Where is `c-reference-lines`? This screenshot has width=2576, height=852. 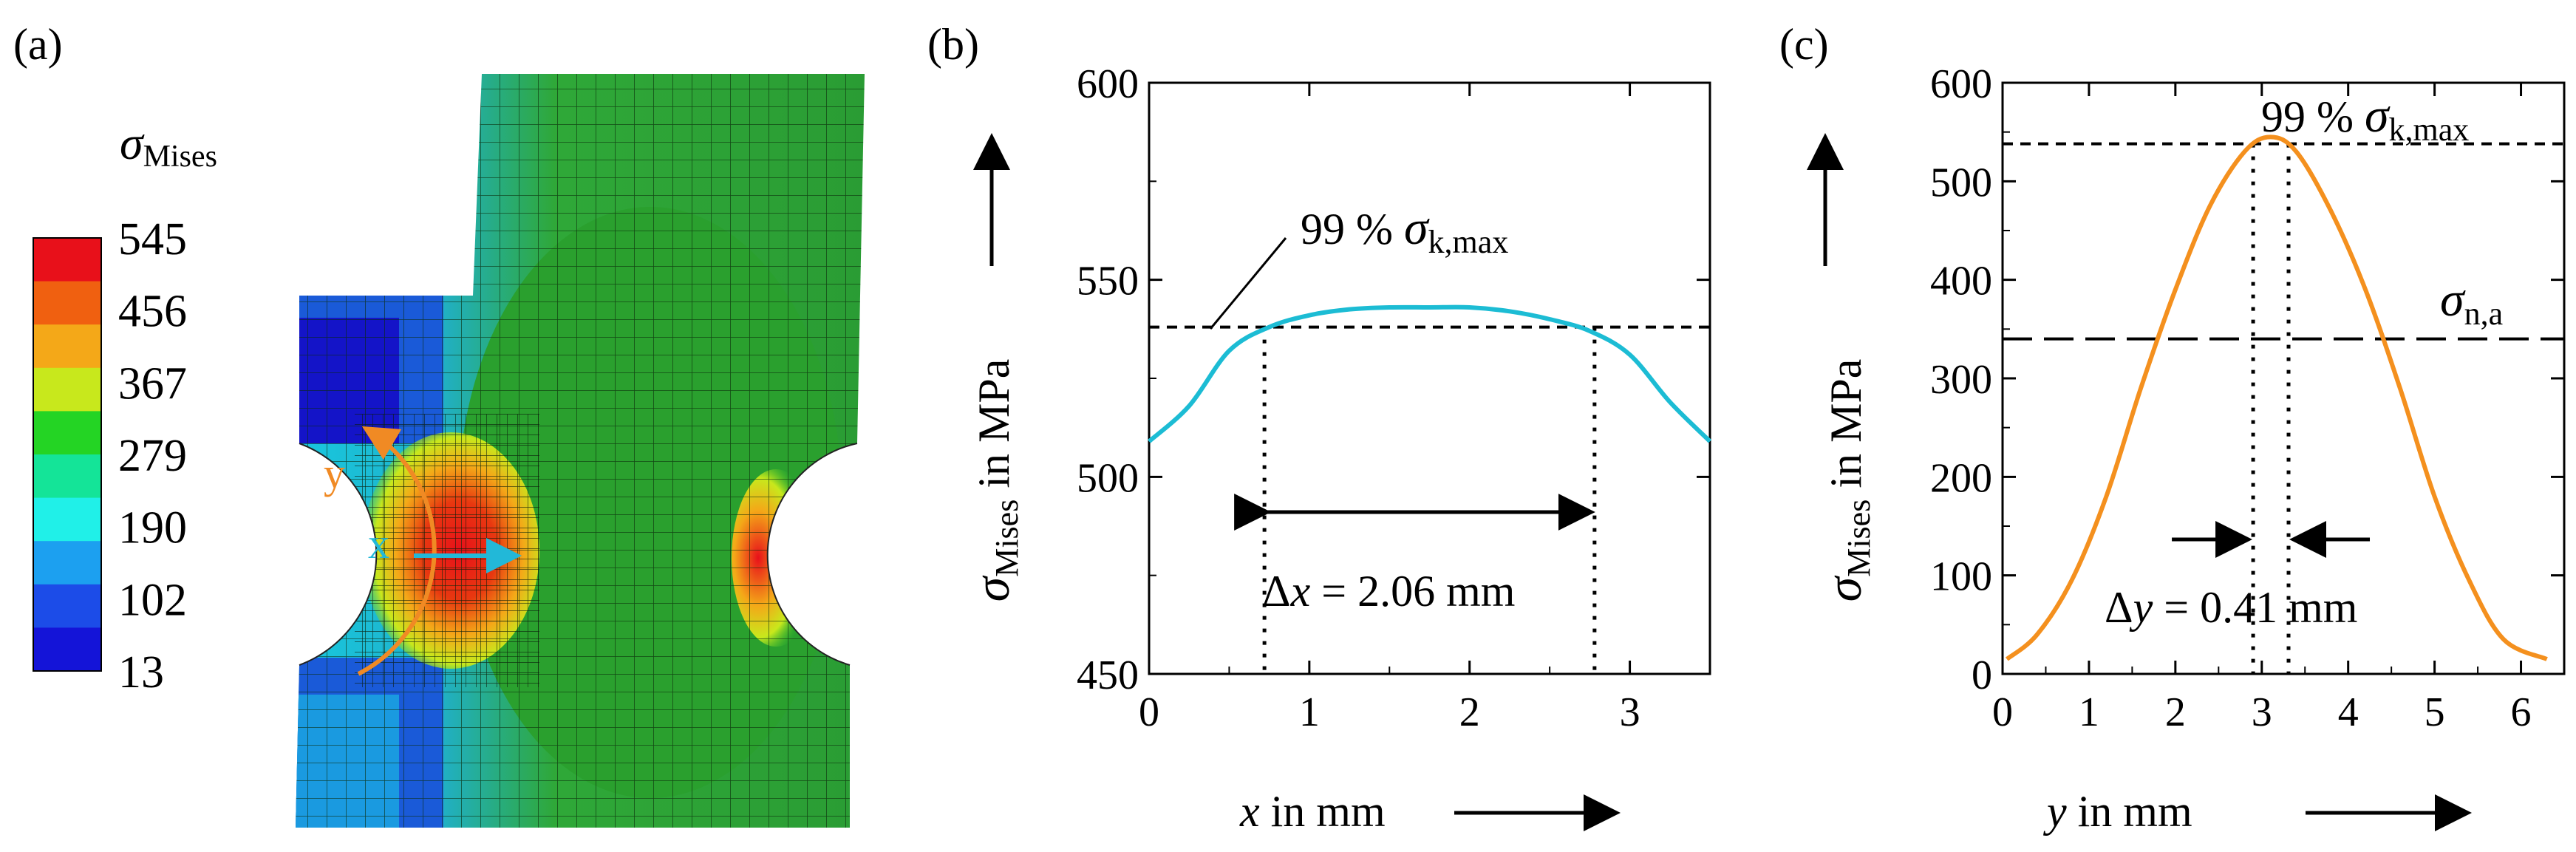
c-reference-lines is located at coordinates (2283, 408).